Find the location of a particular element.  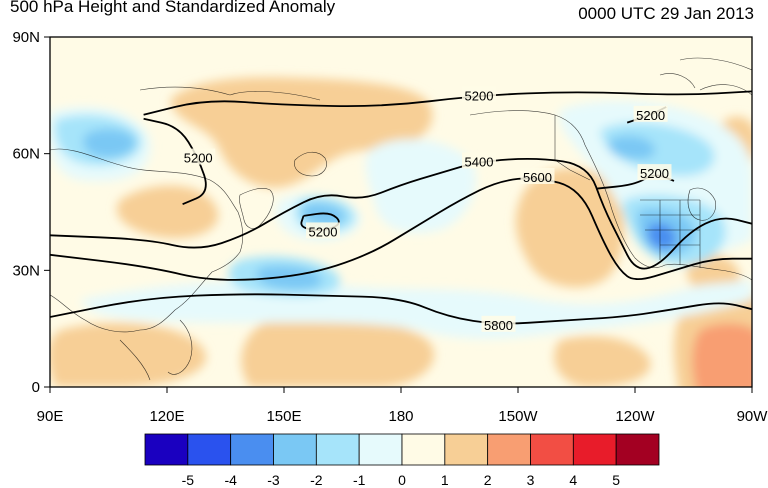

y-tick-label: 0 is located at coordinates (36, 387).